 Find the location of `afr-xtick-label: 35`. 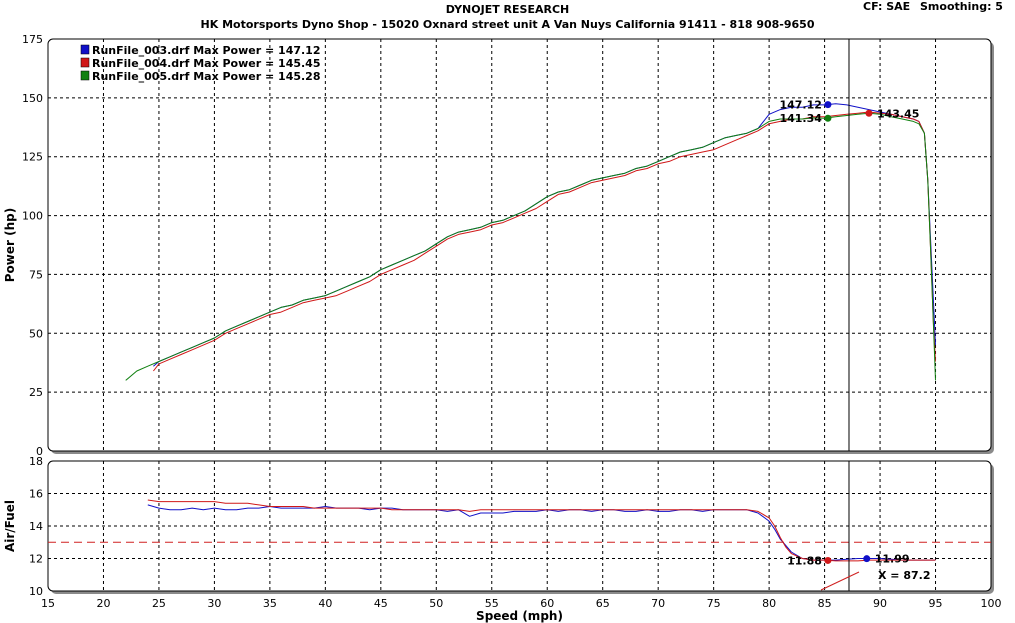

afr-xtick-label: 35 is located at coordinates (270, 603).